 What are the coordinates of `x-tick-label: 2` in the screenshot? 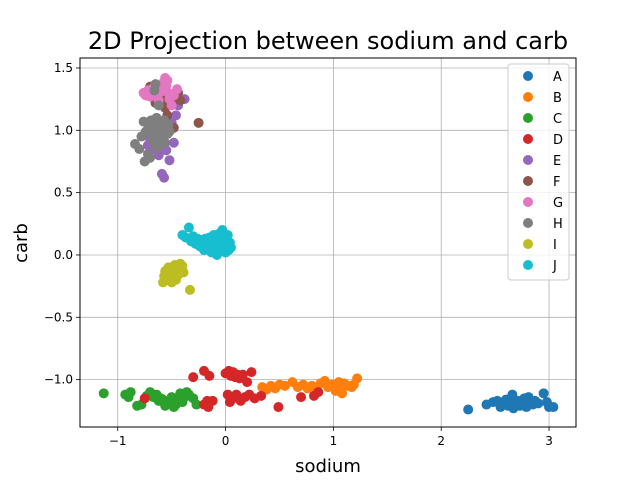 It's located at (441, 441).